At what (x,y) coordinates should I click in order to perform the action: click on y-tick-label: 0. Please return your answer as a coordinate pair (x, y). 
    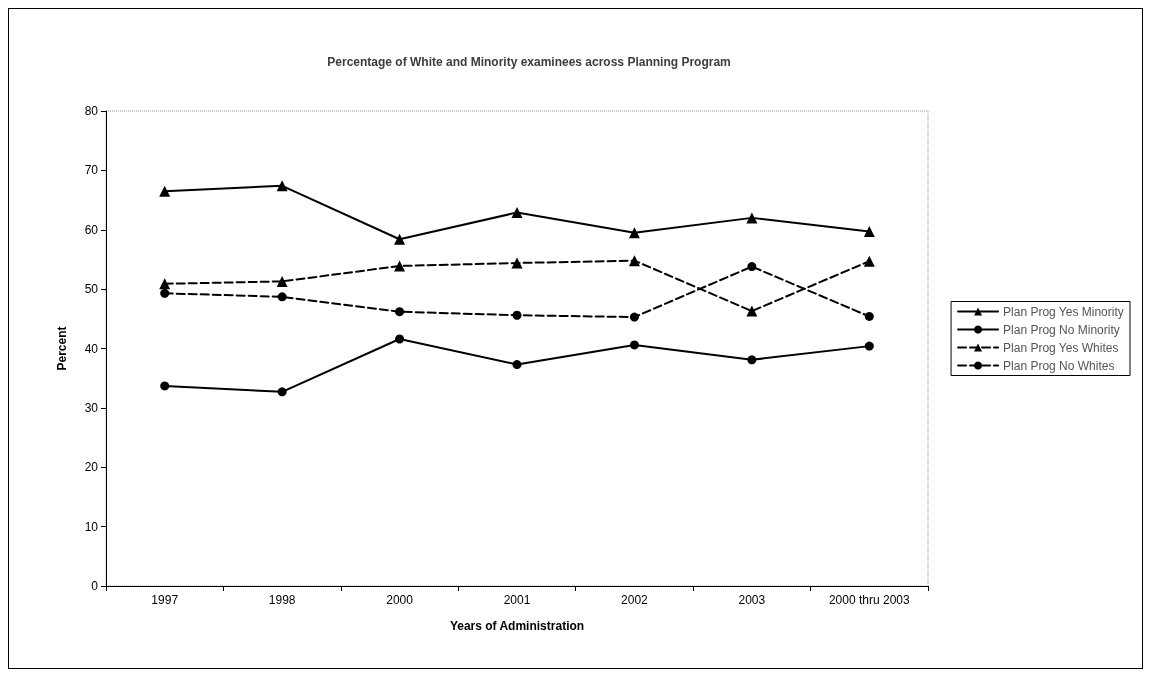
    Looking at the image, I should click on (95, 586).